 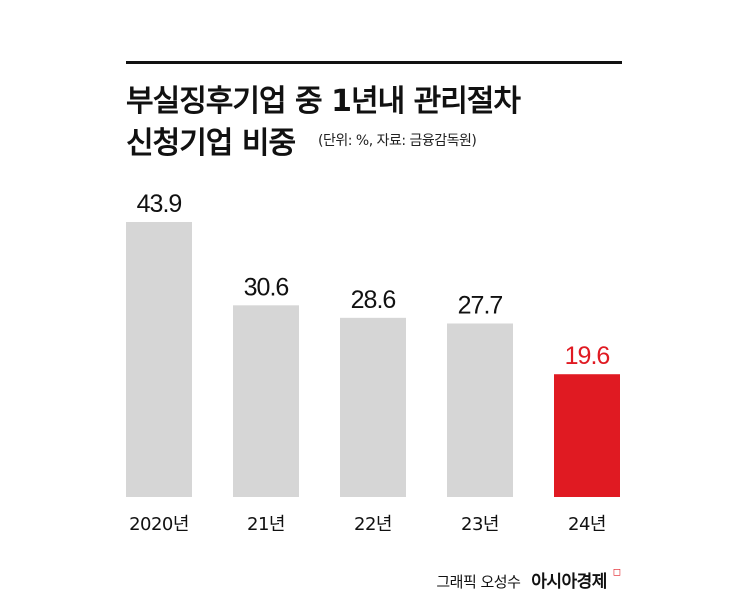 I want to click on data-label-1: 30.6, so click(x=266, y=287).